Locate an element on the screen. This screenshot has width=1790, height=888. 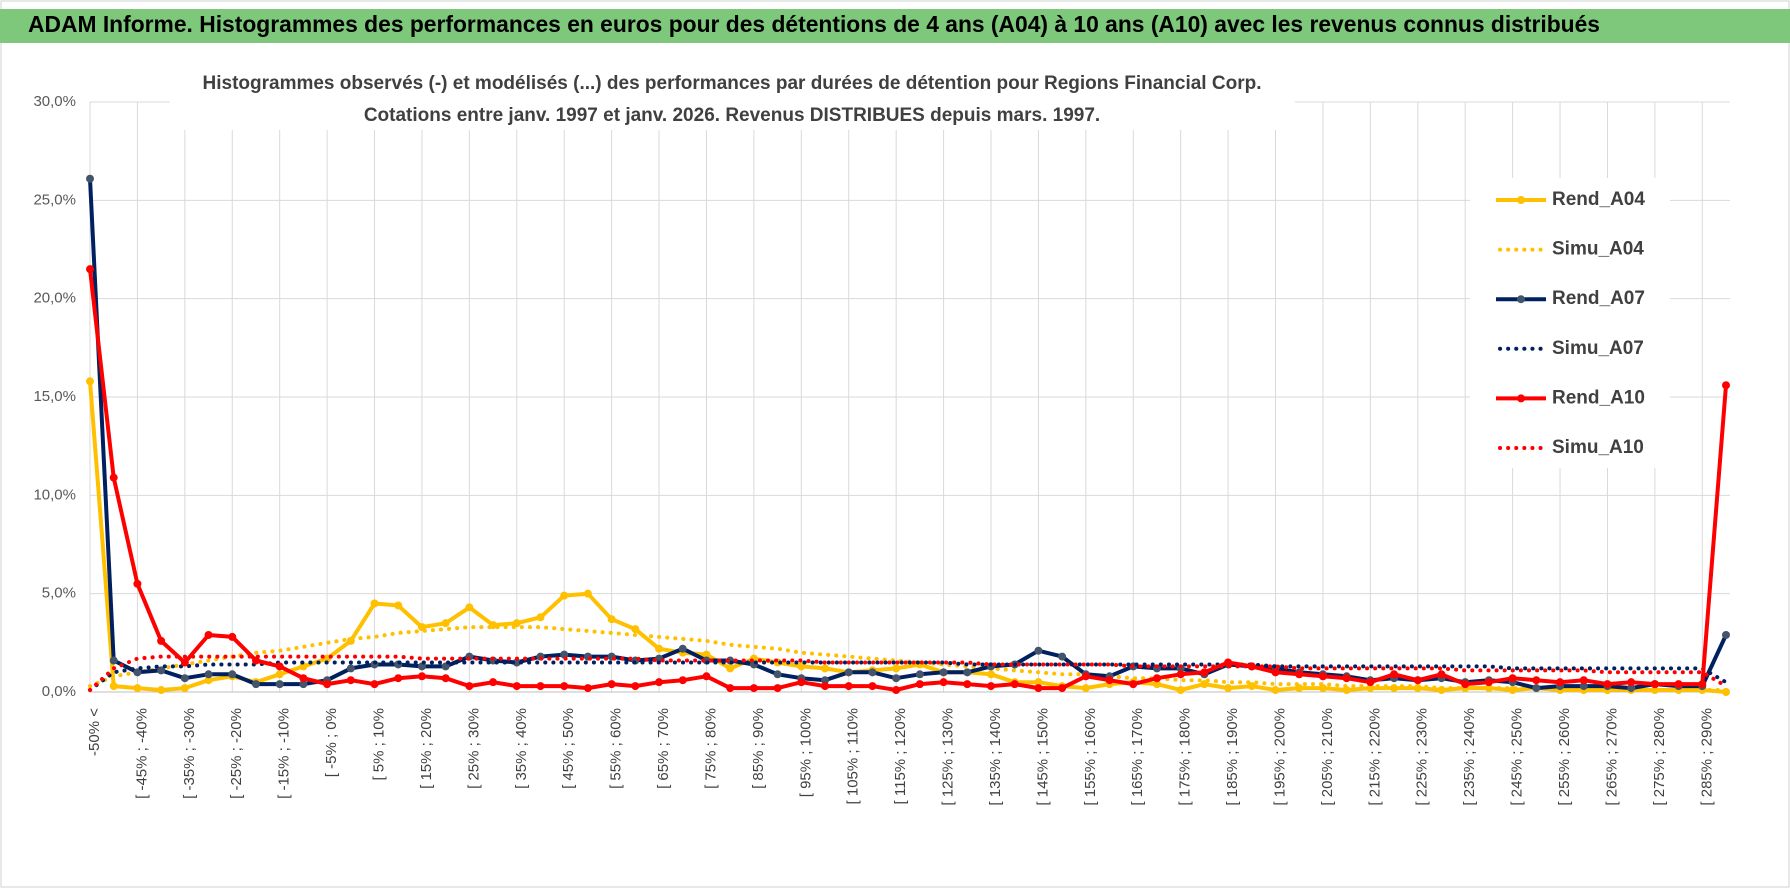
x-tick-label: [ 285% ; 290% is located at coordinates (1706, 757).